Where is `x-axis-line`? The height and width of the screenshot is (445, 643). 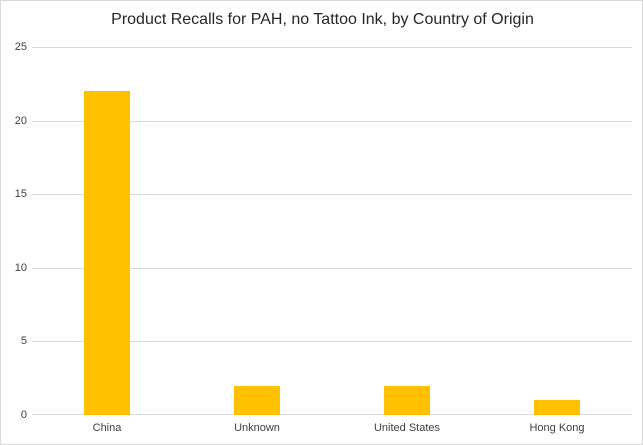 x-axis-line is located at coordinates (332, 414).